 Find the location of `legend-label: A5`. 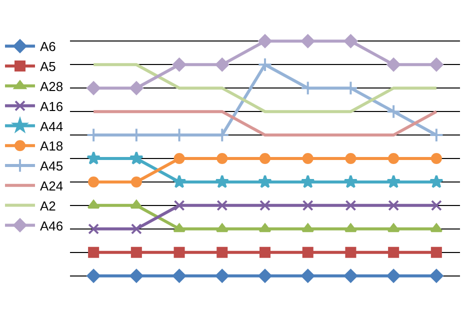

legend-label: A5 is located at coordinates (48, 66).